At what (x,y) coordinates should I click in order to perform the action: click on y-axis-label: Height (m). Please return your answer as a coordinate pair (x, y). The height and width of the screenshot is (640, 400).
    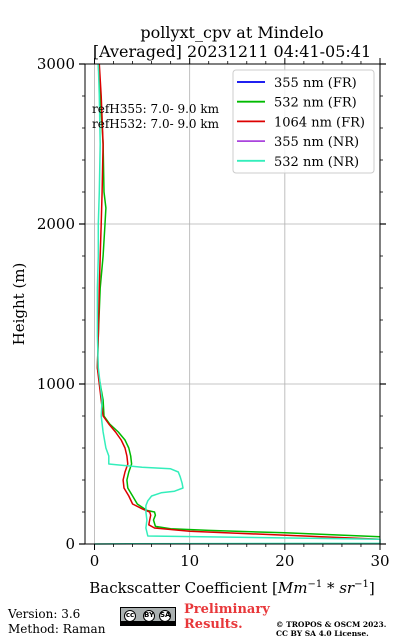
    Looking at the image, I should click on (19, 304).